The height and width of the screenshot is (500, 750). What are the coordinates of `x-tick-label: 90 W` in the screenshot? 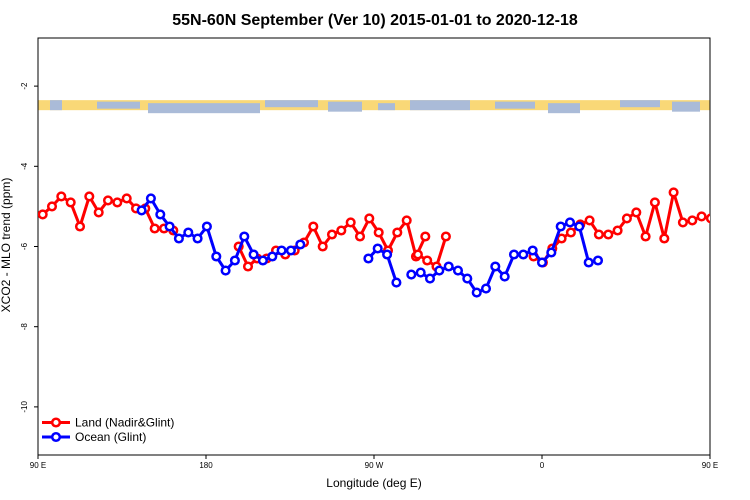 It's located at (374, 465).